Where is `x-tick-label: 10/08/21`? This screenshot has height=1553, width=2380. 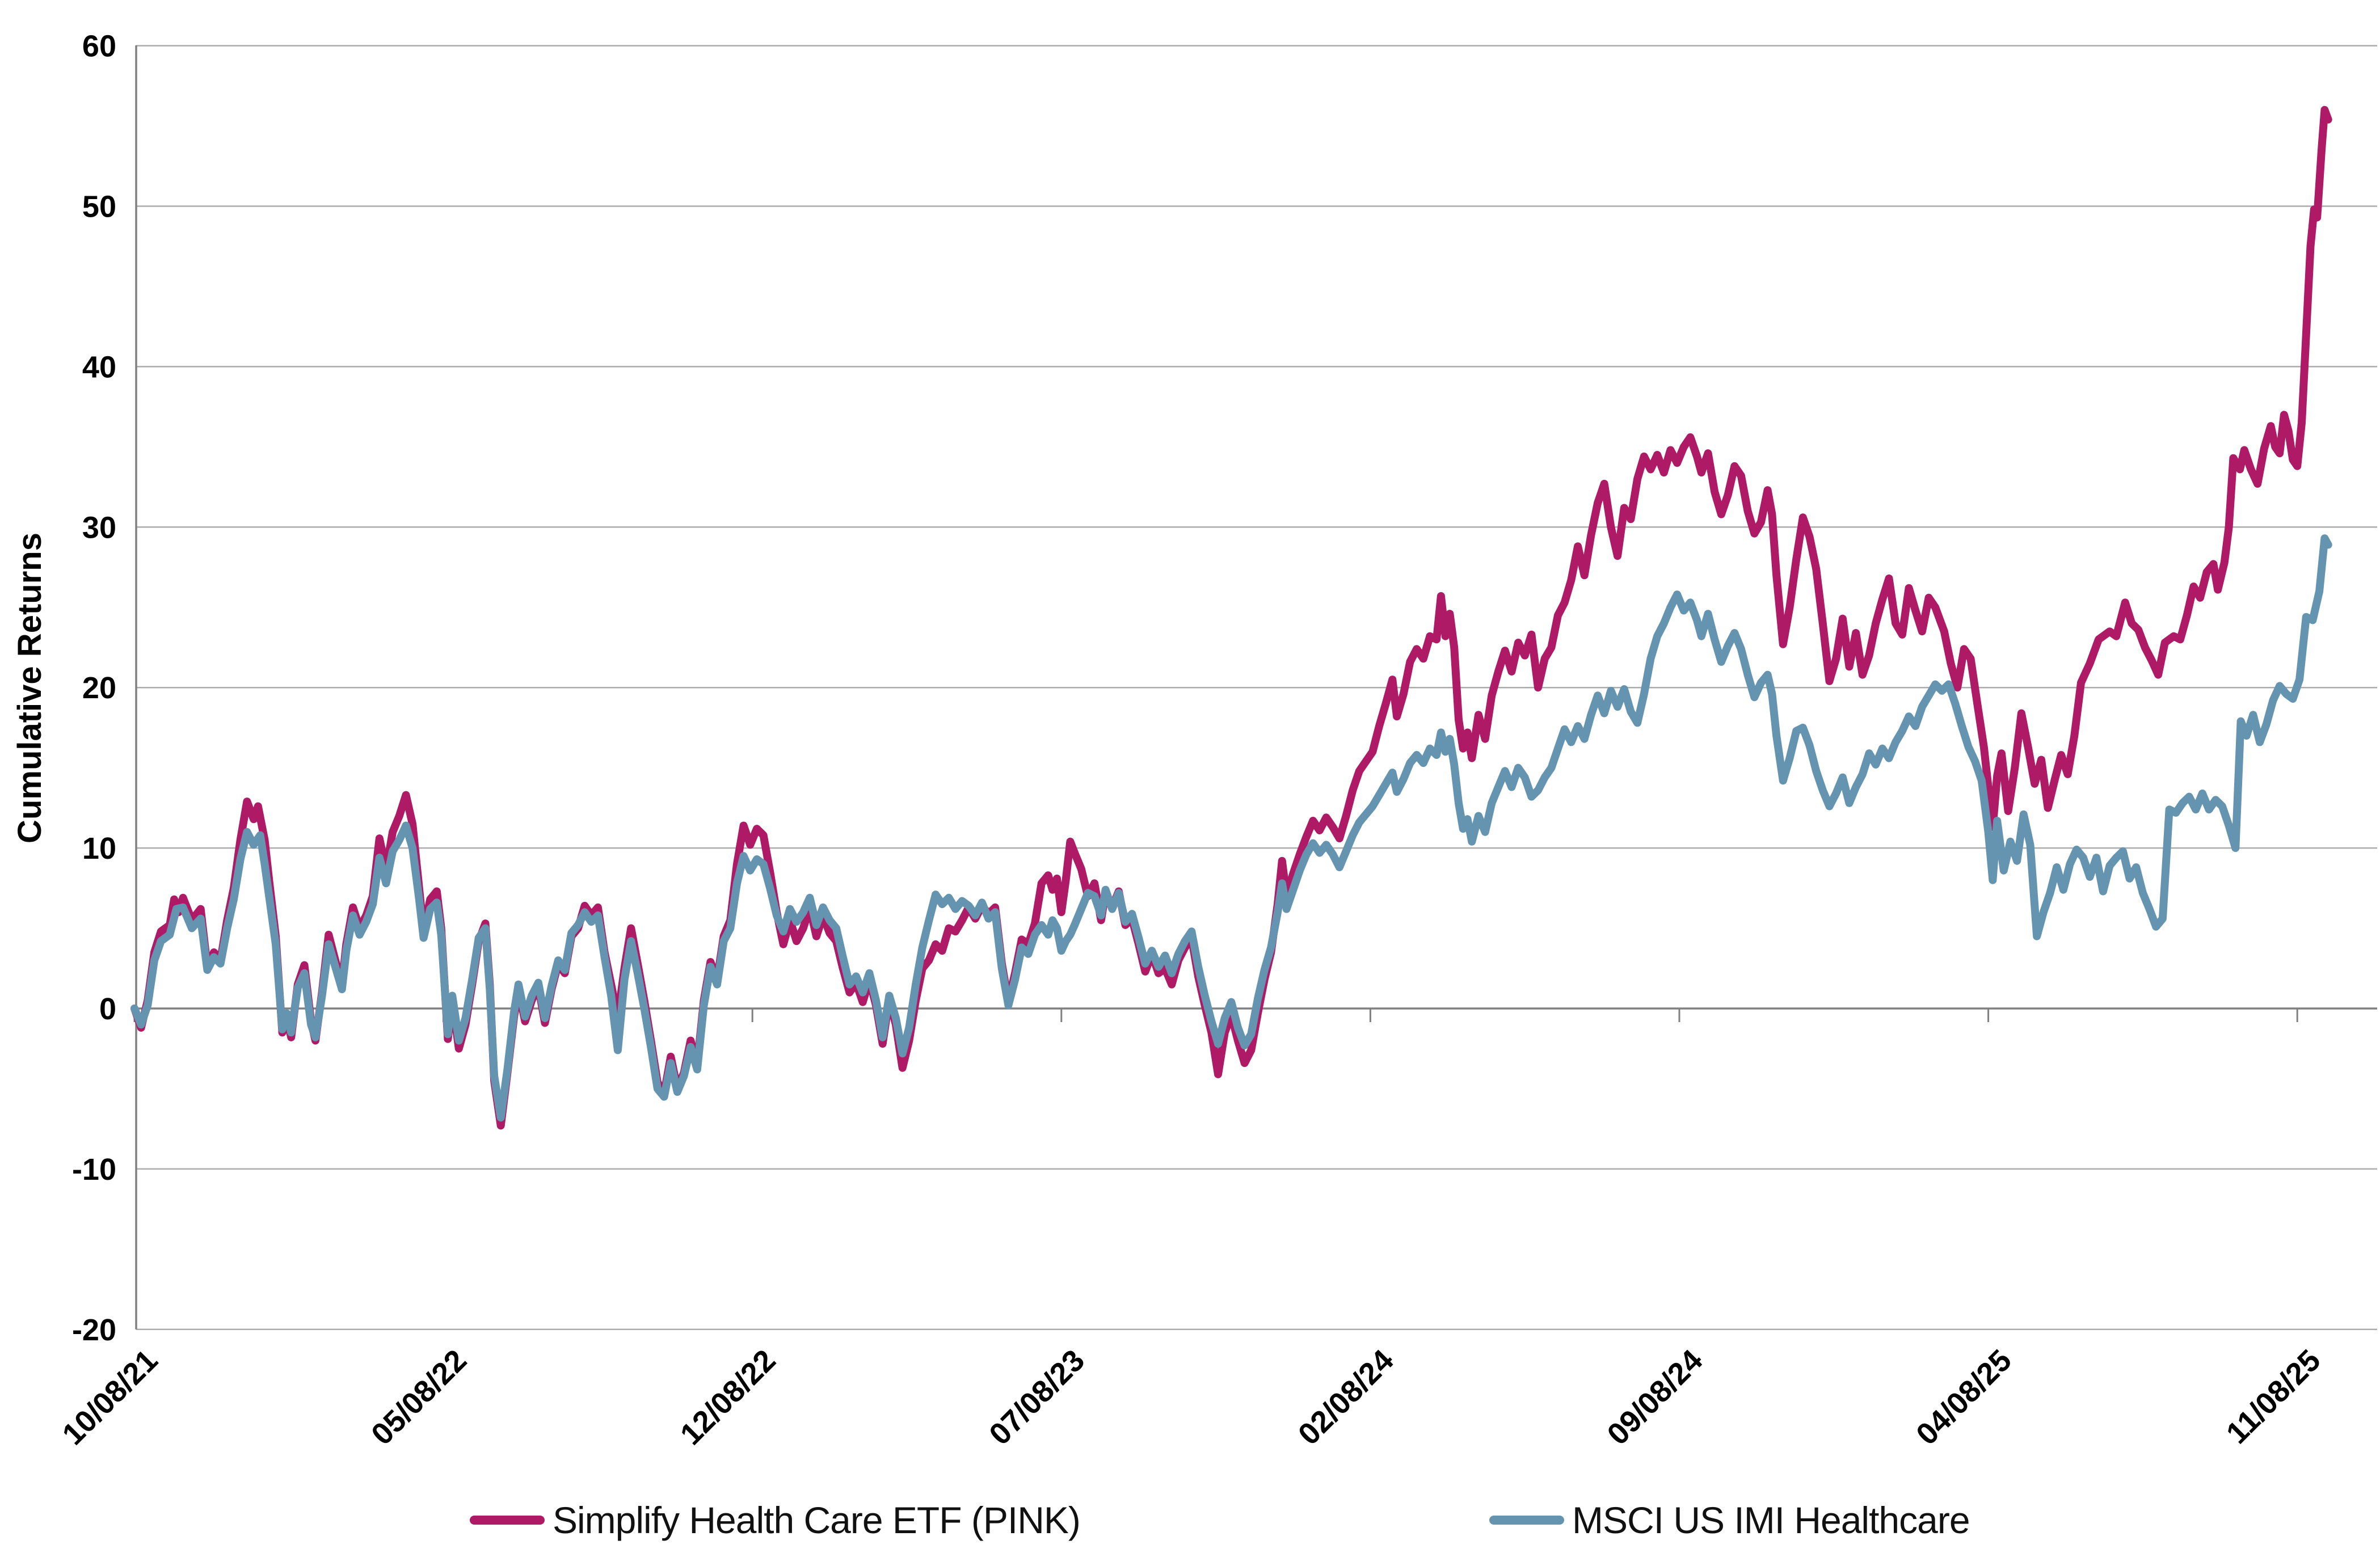 x-tick-label: 10/08/21 is located at coordinates (110, 1397).